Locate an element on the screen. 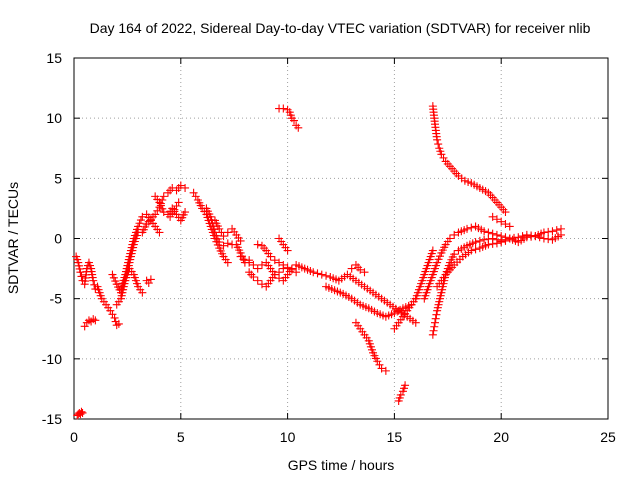  x-tick-label: 0 is located at coordinates (74, 437).